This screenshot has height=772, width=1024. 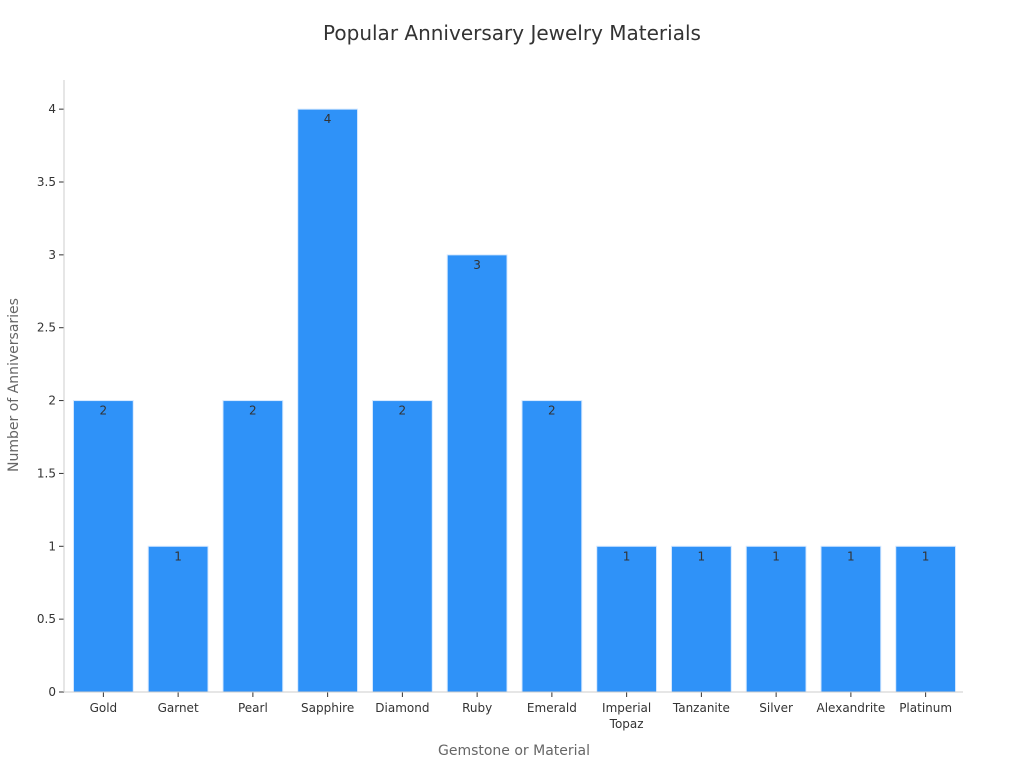 What do you see at coordinates (178, 619) in the screenshot?
I see `bar-garnet` at bounding box center [178, 619].